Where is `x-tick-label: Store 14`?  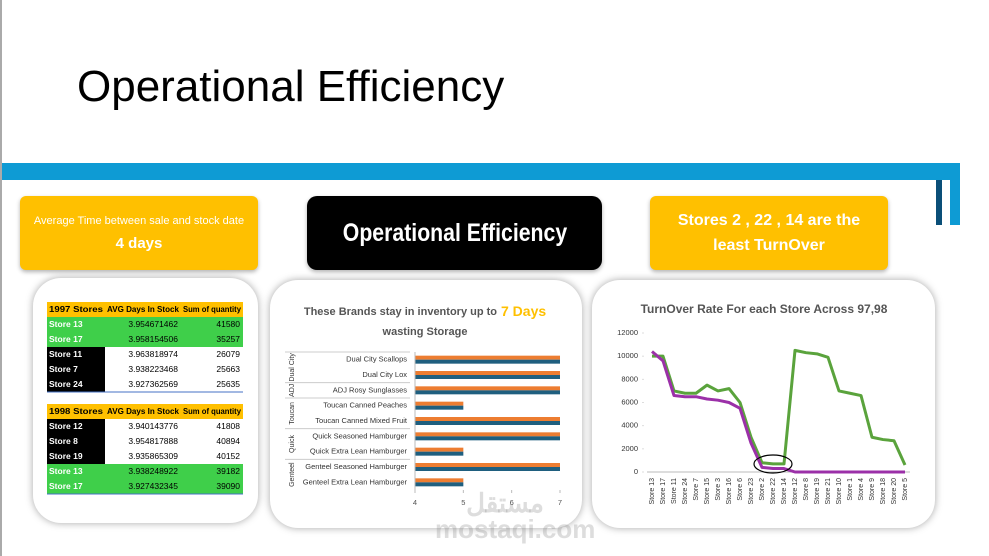
x-tick-label: Store 14 is located at coordinates (784, 491).